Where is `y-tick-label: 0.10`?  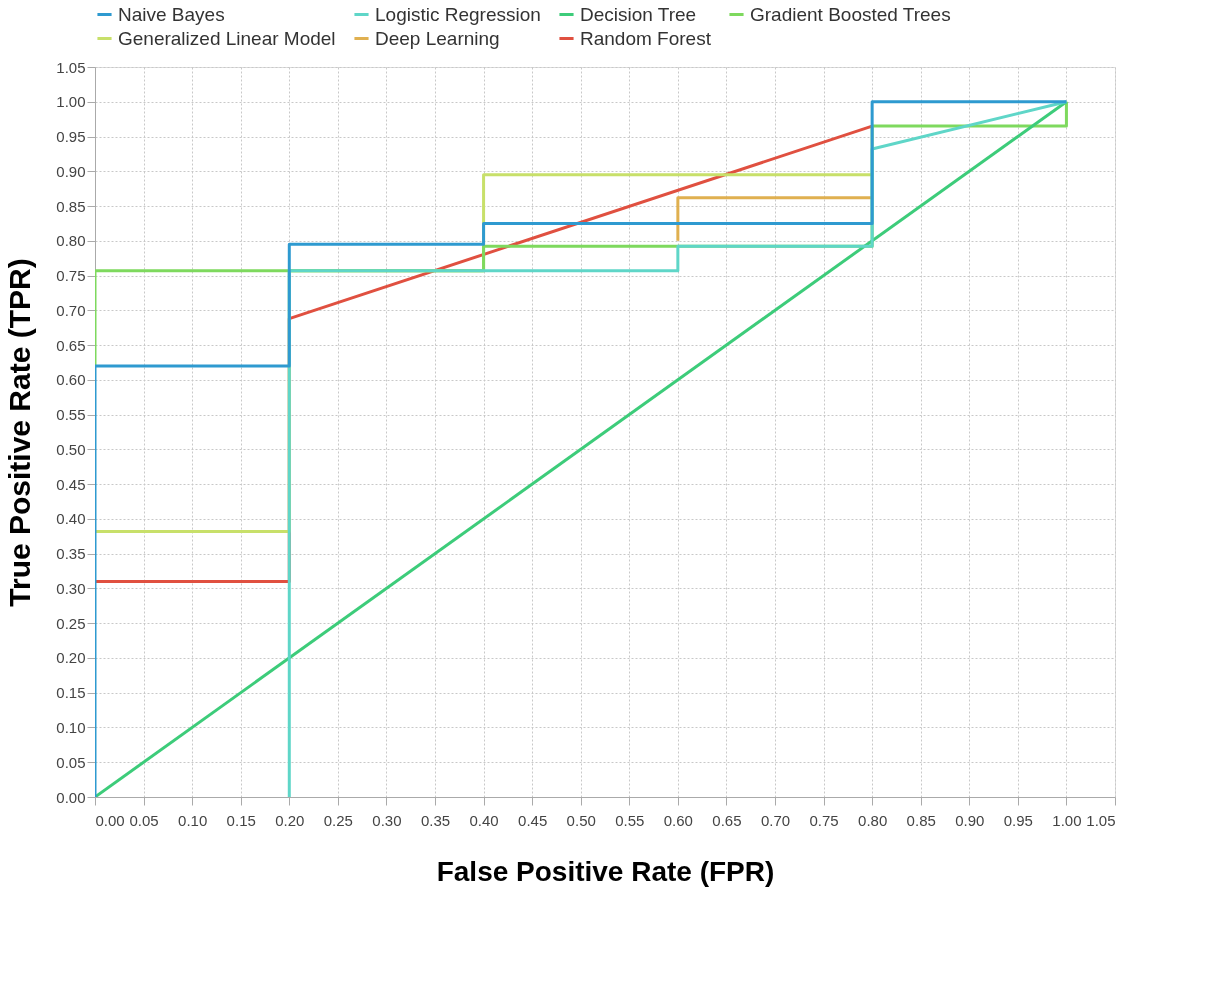
y-tick-label: 0.10 is located at coordinates (71, 727).